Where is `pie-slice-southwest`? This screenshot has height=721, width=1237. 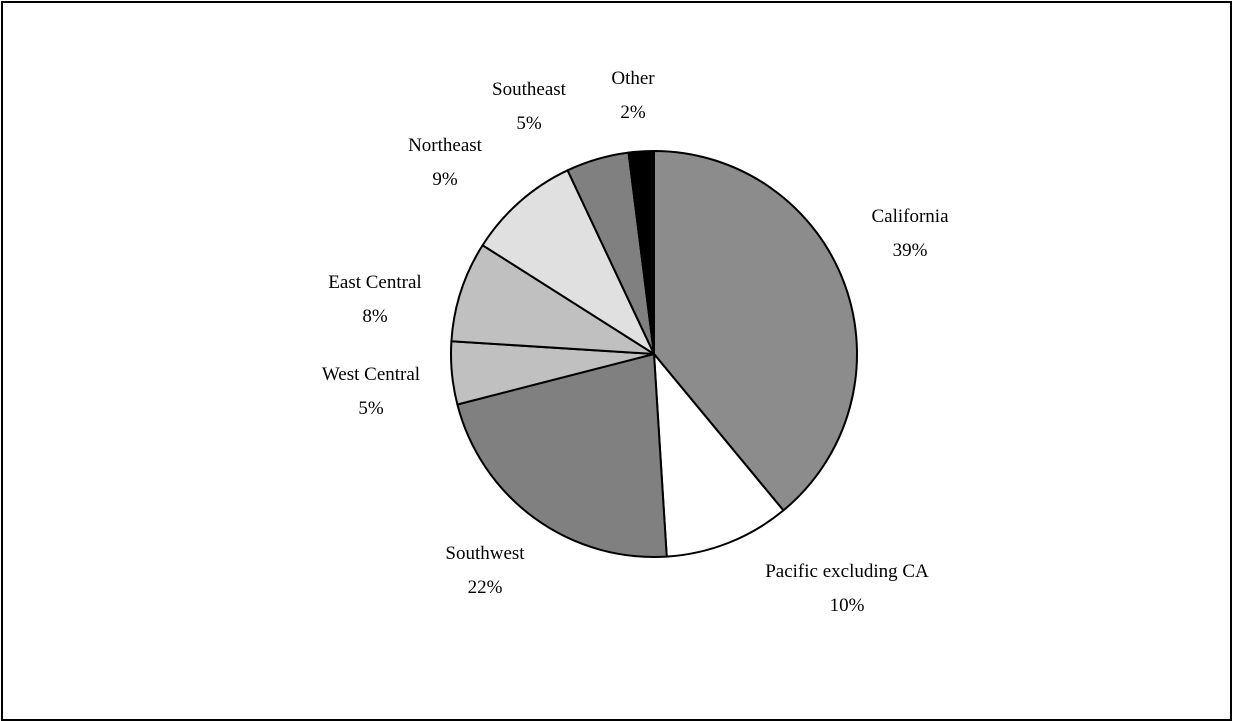 pie-slice-southwest is located at coordinates (562, 455).